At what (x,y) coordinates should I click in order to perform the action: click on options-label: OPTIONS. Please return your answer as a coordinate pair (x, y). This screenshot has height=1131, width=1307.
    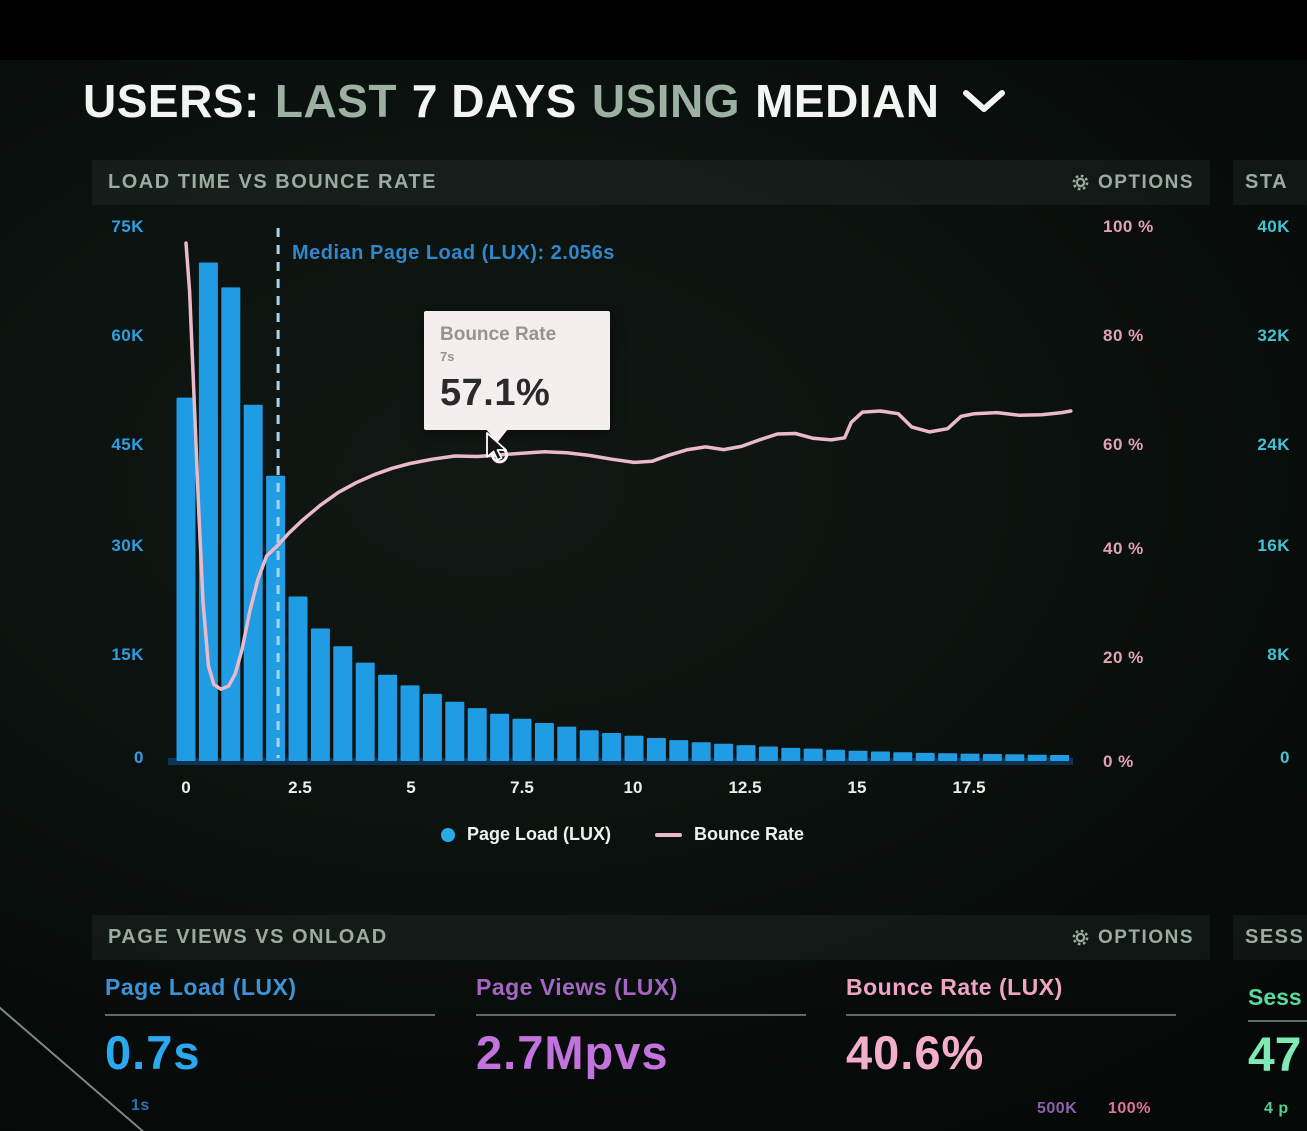
    Looking at the image, I should click on (1145, 937).